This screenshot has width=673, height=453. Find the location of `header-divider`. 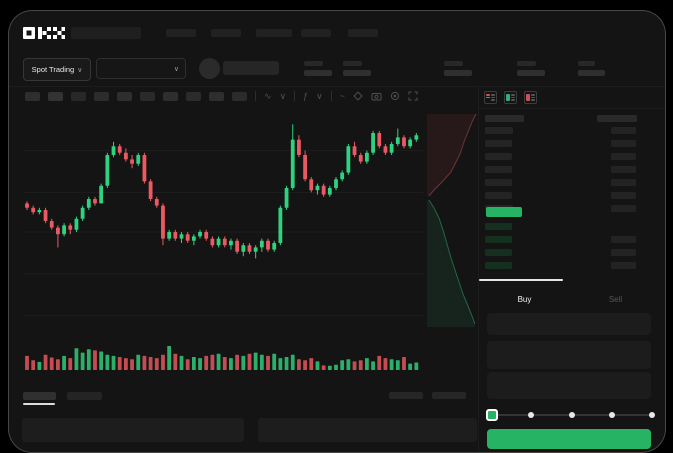

header-divider is located at coordinates (337, 86).